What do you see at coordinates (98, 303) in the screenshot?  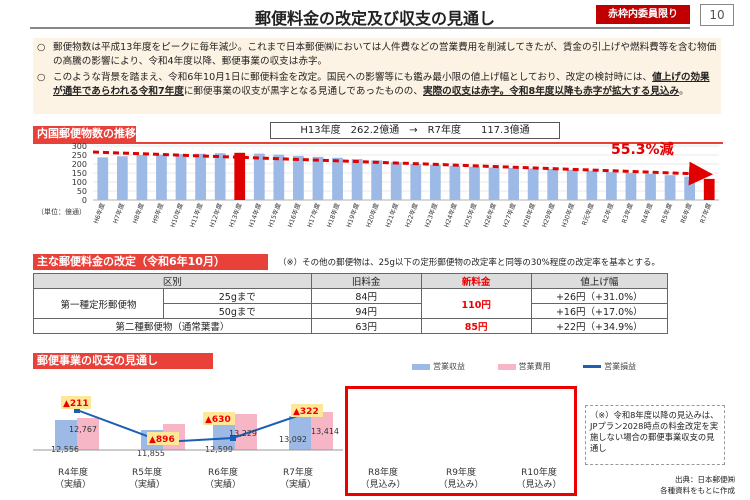 I see `row-category: 第一種定形郵便物` at bounding box center [98, 303].